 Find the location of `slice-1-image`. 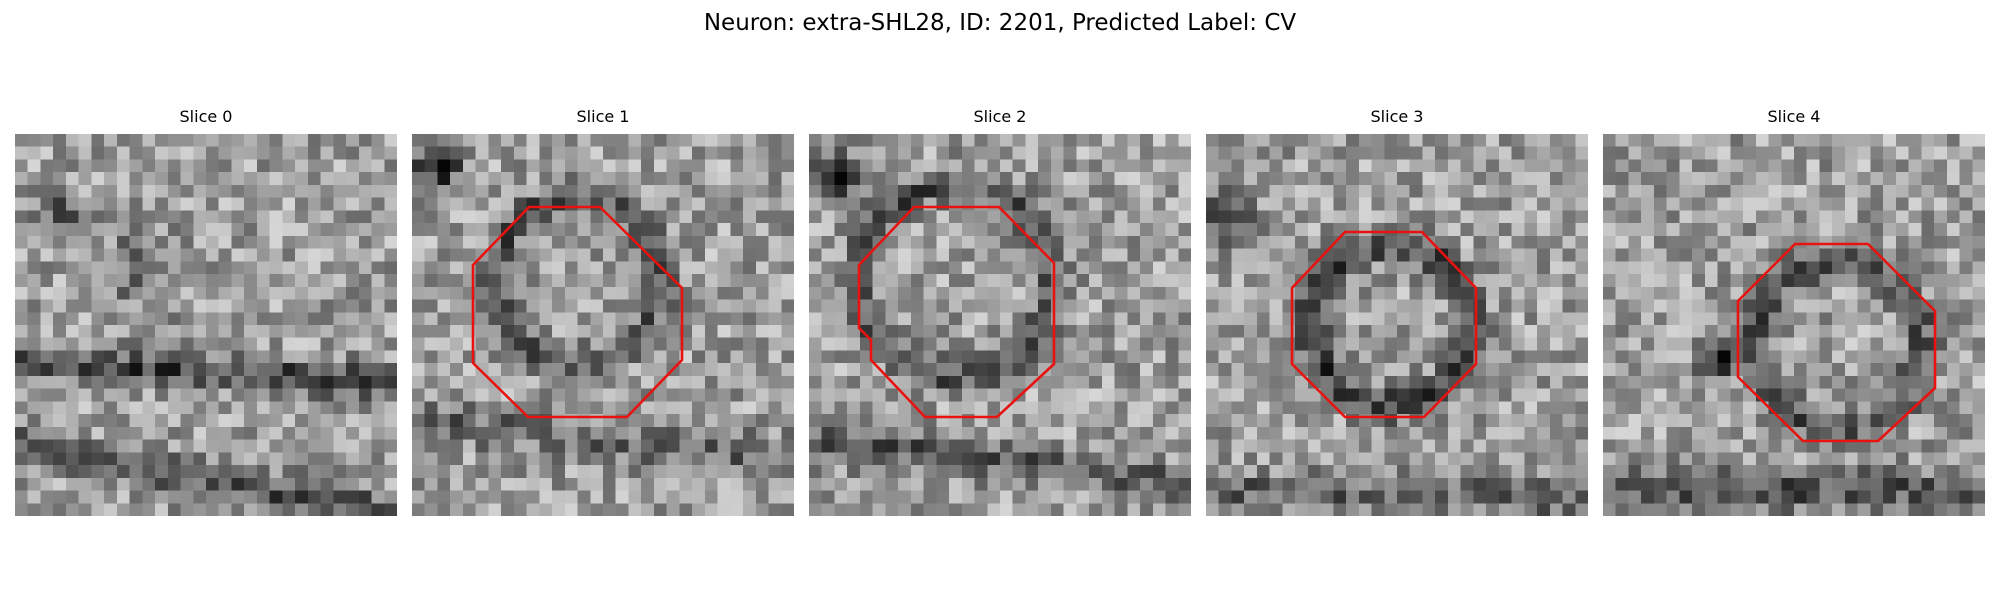

slice-1-image is located at coordinates (603, 325).